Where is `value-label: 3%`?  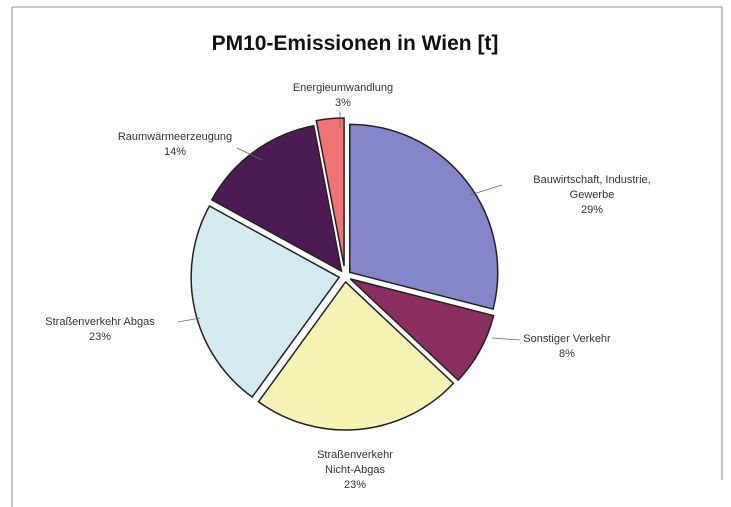
value-label: 3% is located at coordinates (343, 103).